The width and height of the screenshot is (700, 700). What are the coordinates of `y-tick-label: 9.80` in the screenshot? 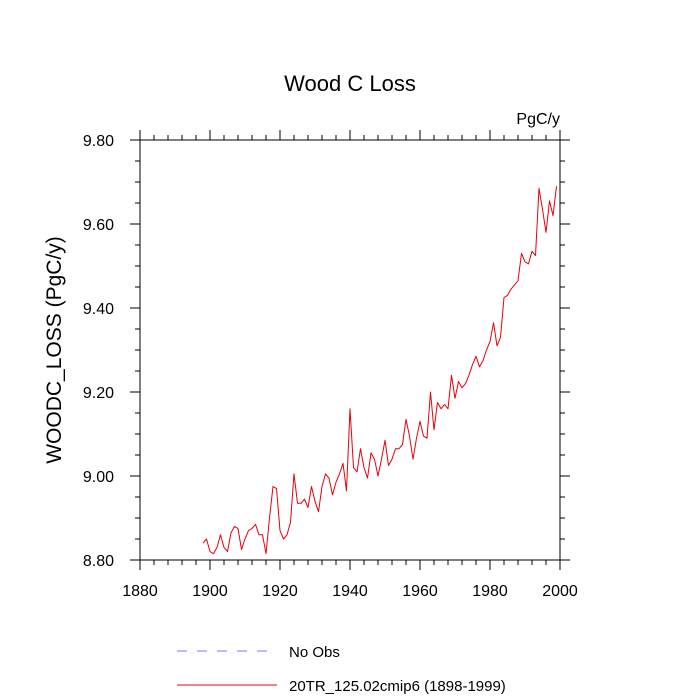 It's located at (98, 141).